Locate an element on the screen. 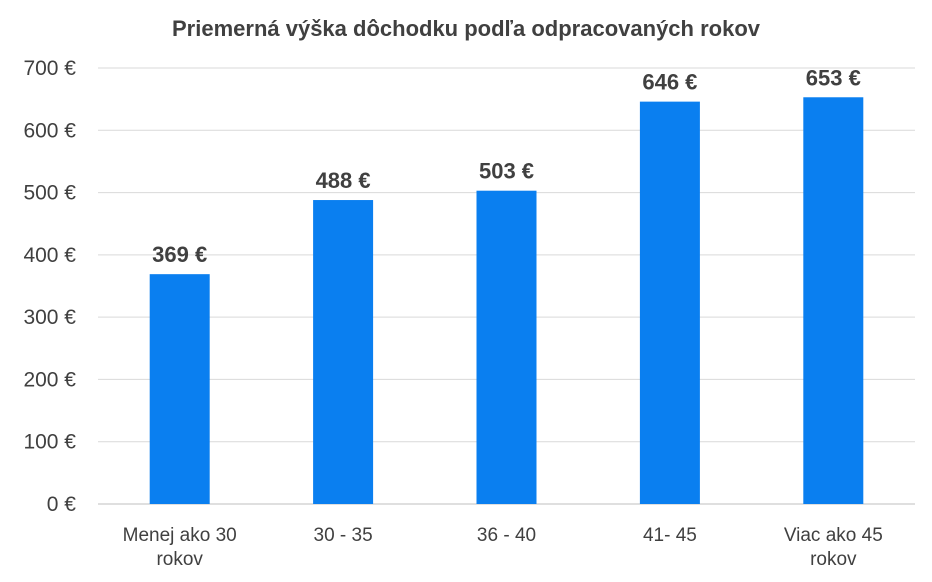 This screenshot has height=582, width=932. y-tick-label: 600 € is located at coordinates (49, 130).